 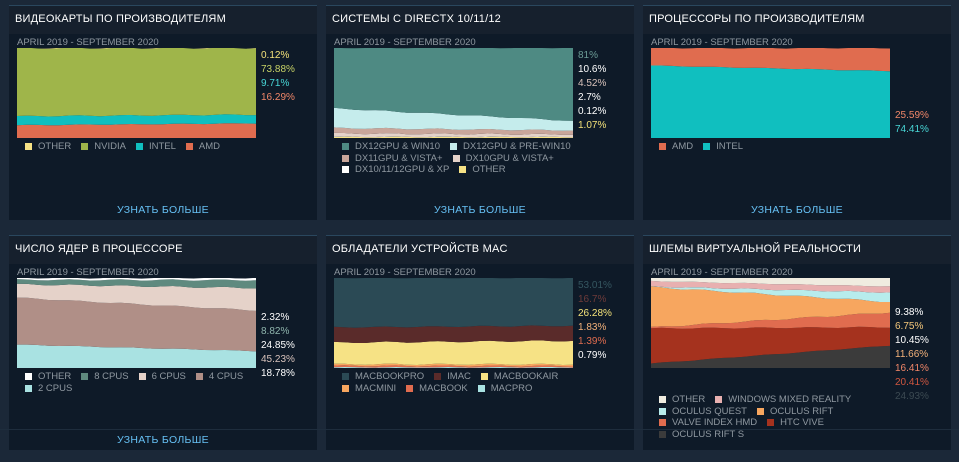 I want to click on legend-item: 4 CPUS, so click(x=219, y=377).